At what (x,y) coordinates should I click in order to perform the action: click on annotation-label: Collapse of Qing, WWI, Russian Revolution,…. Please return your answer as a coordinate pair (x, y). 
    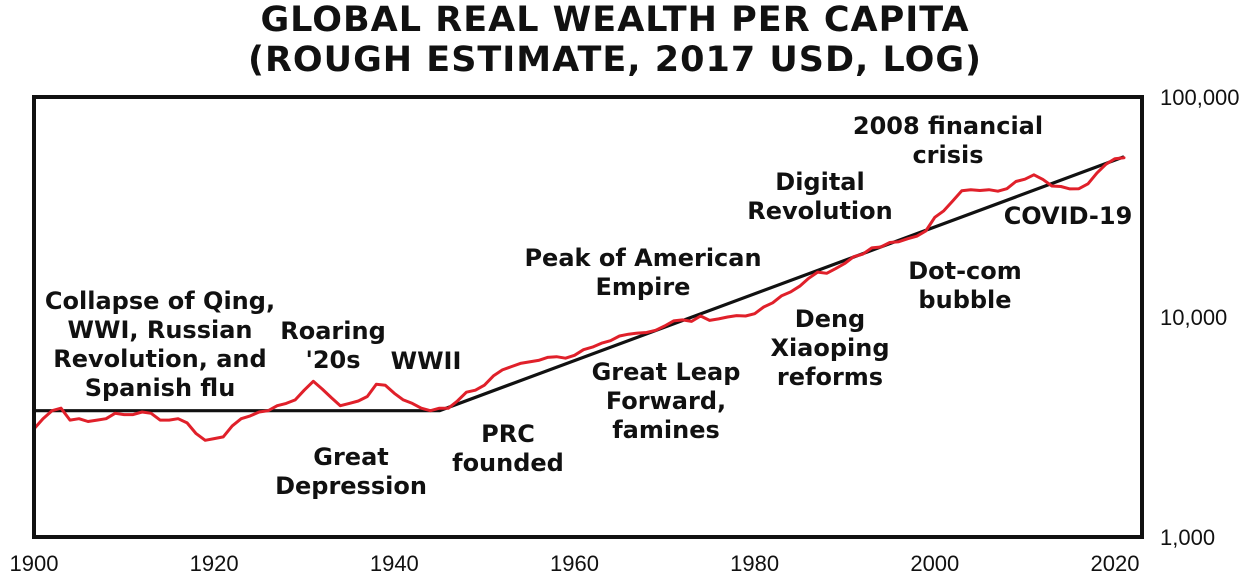
    Looking at the image, I should click on (160, 344).